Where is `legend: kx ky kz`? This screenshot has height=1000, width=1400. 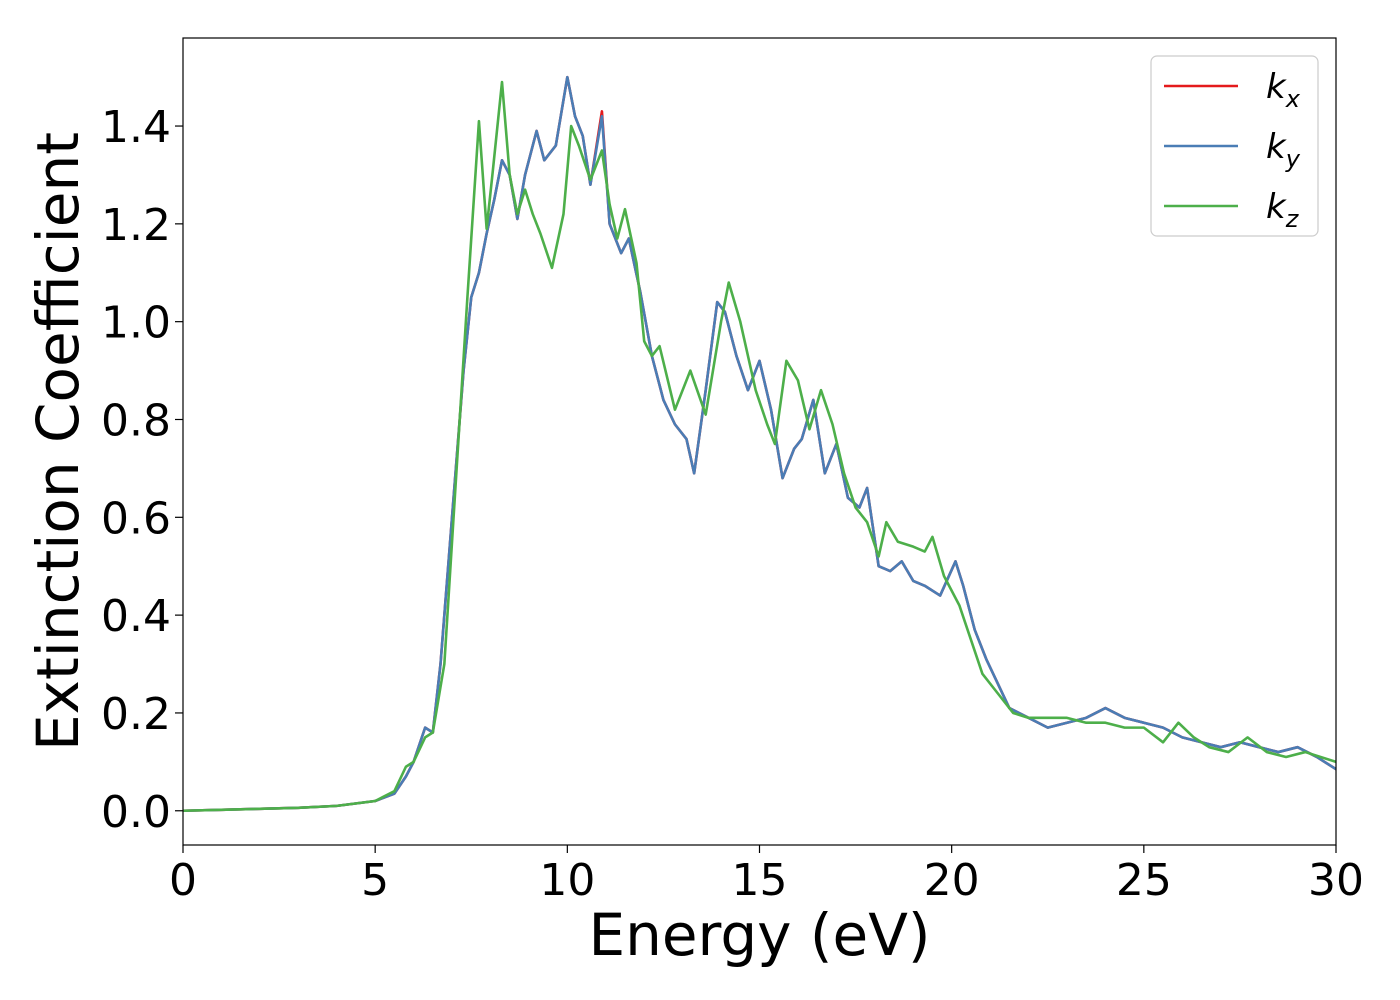
legend: kx ky kz is located at coordinates (1234, 146).